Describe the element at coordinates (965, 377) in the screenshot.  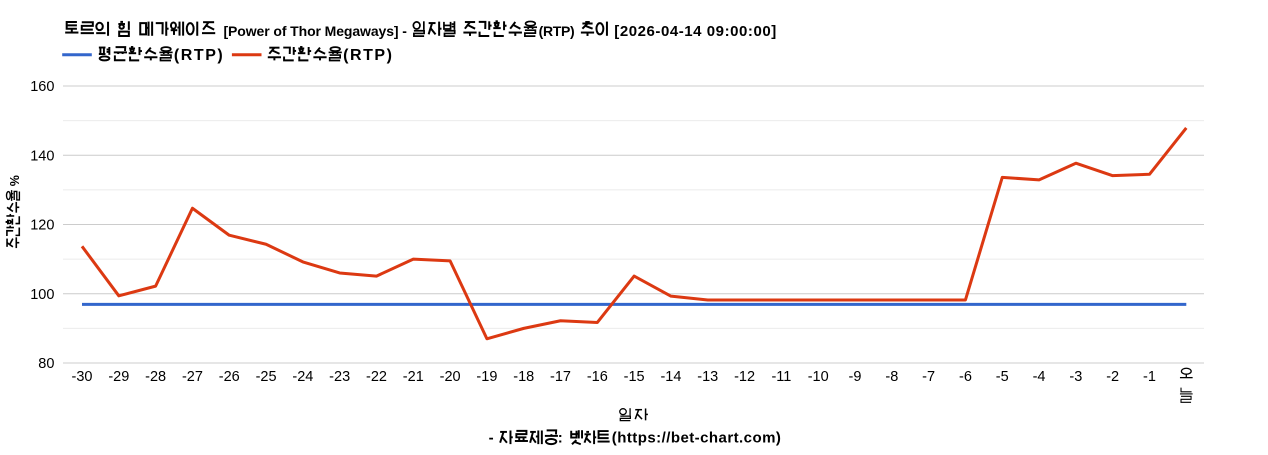
I see `svg-text: -6` at that location.